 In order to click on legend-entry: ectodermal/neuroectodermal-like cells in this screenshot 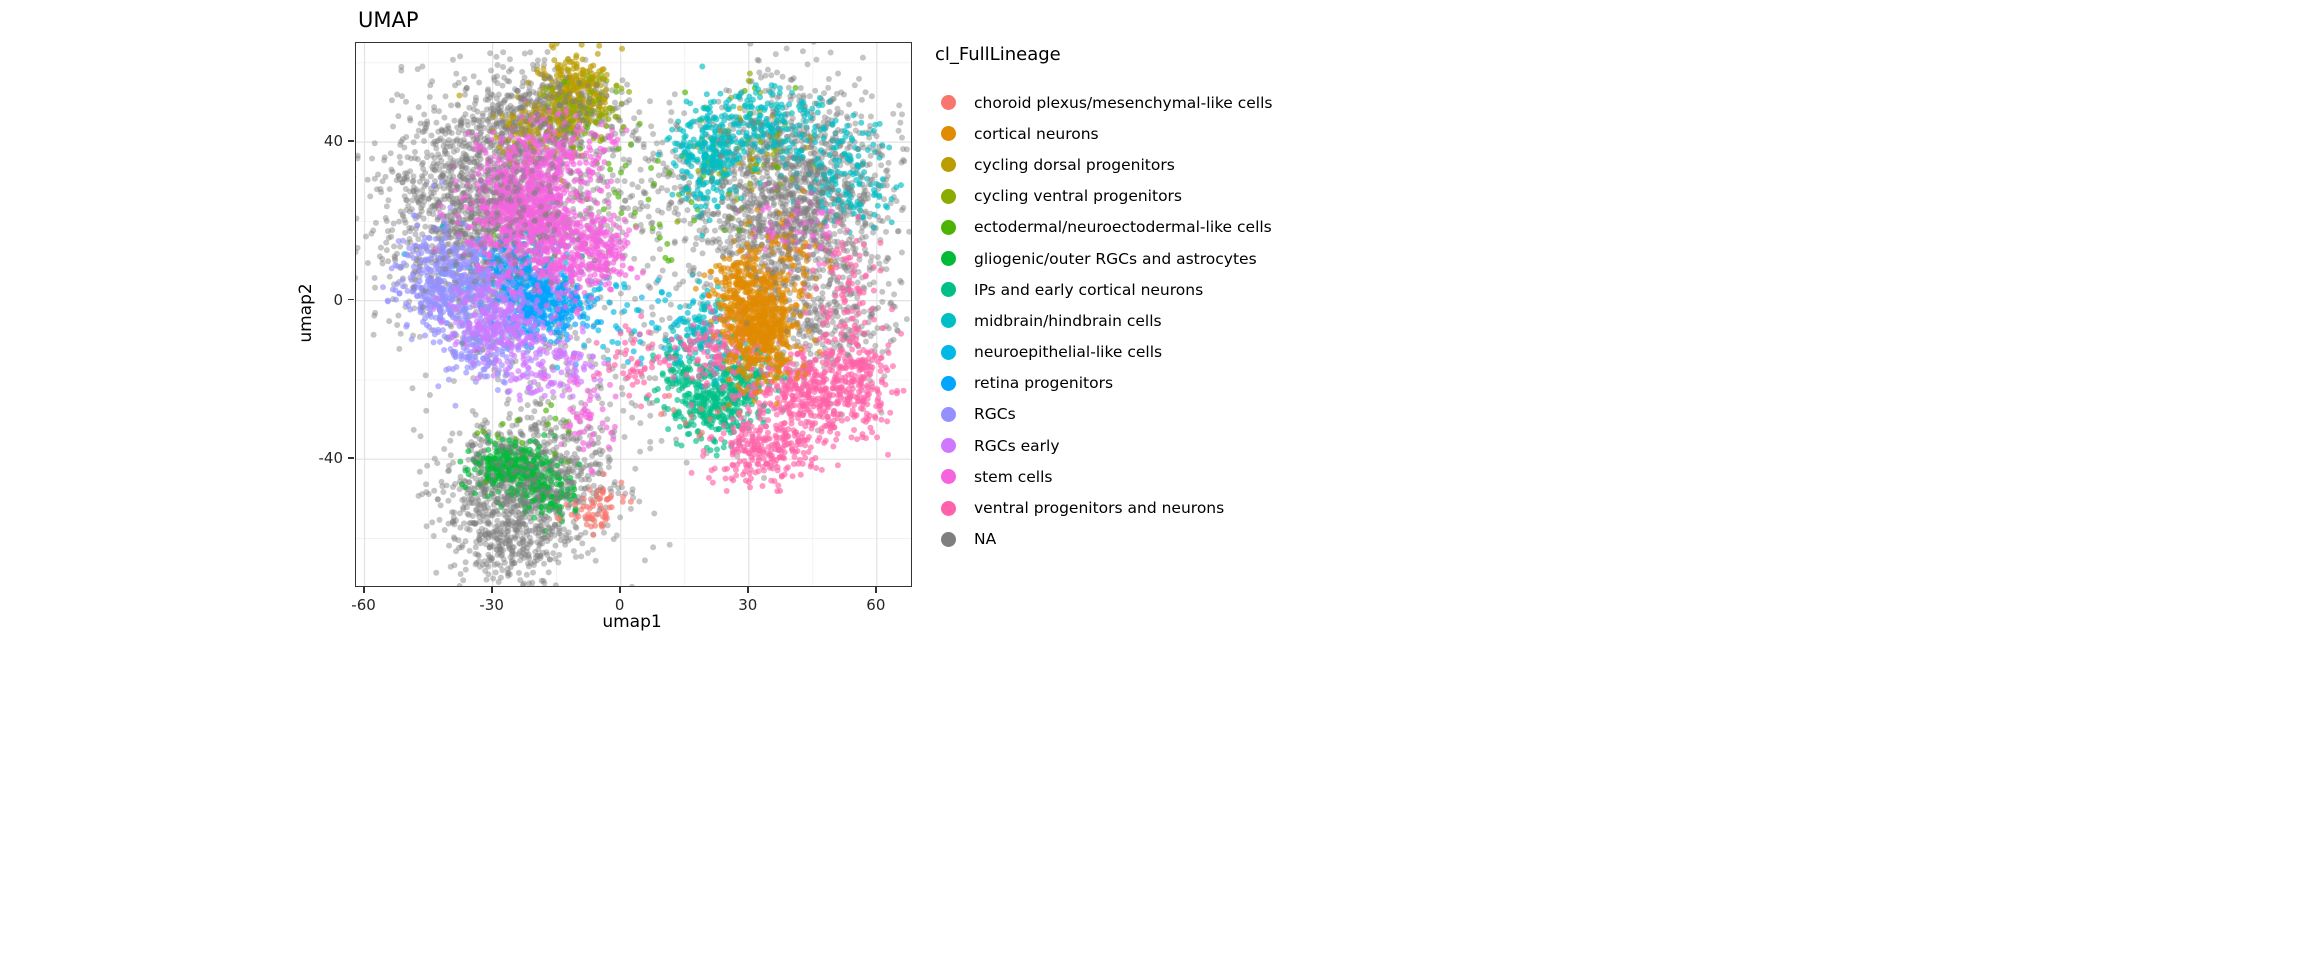, I will do `click(1105, 227)`.